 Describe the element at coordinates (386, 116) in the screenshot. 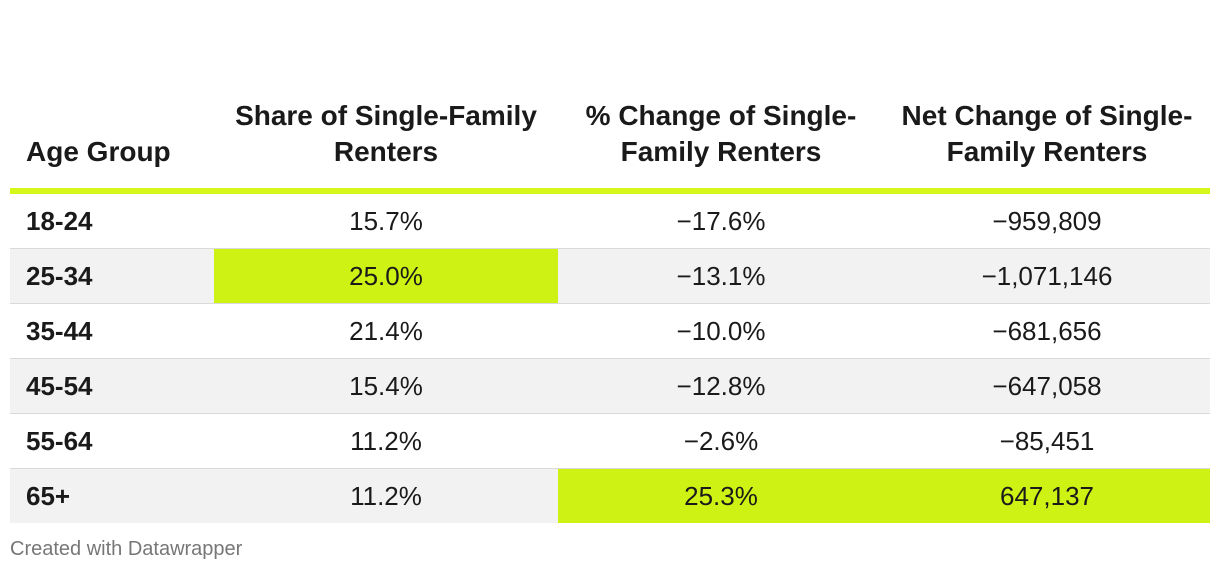

I see `column-header-share: Share of Single-Family Renters` at that location.